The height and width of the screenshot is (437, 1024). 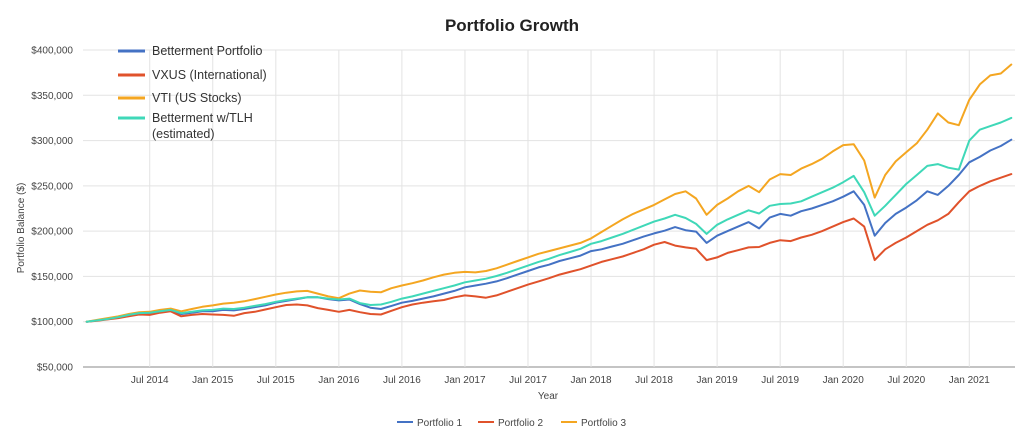 I want to click on legend-label: VXUS (International), so click(x=209, y=75).